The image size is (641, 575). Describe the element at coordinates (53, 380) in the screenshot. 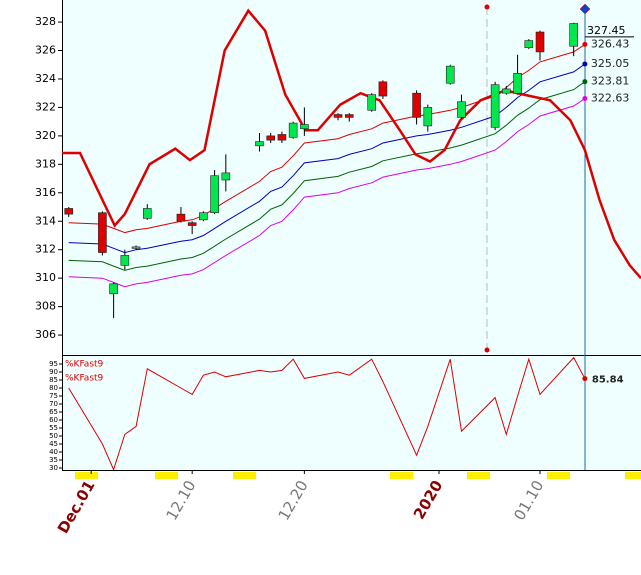

I see `y-tick-label: 85` at that location.